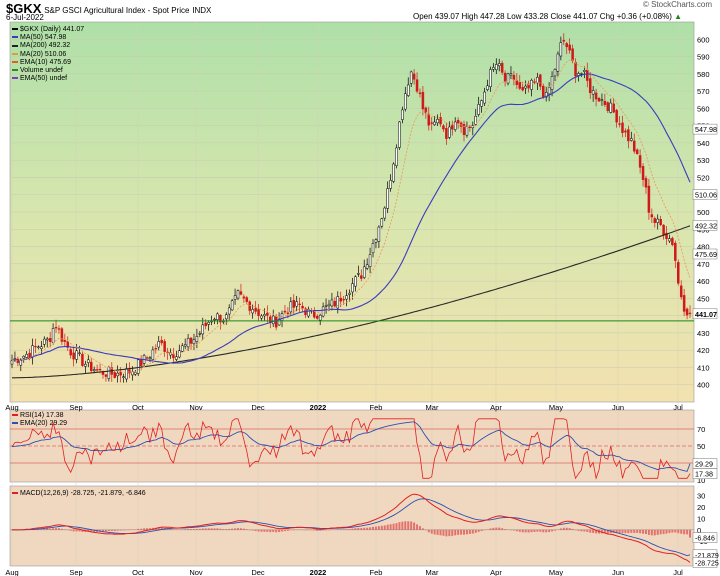 Image resolution: width=720 pixels, height=576 pixels. Describe the element at coordinates (48, 79) in the screenshot. I see `legend-item: EMA(50) undef` at that location.